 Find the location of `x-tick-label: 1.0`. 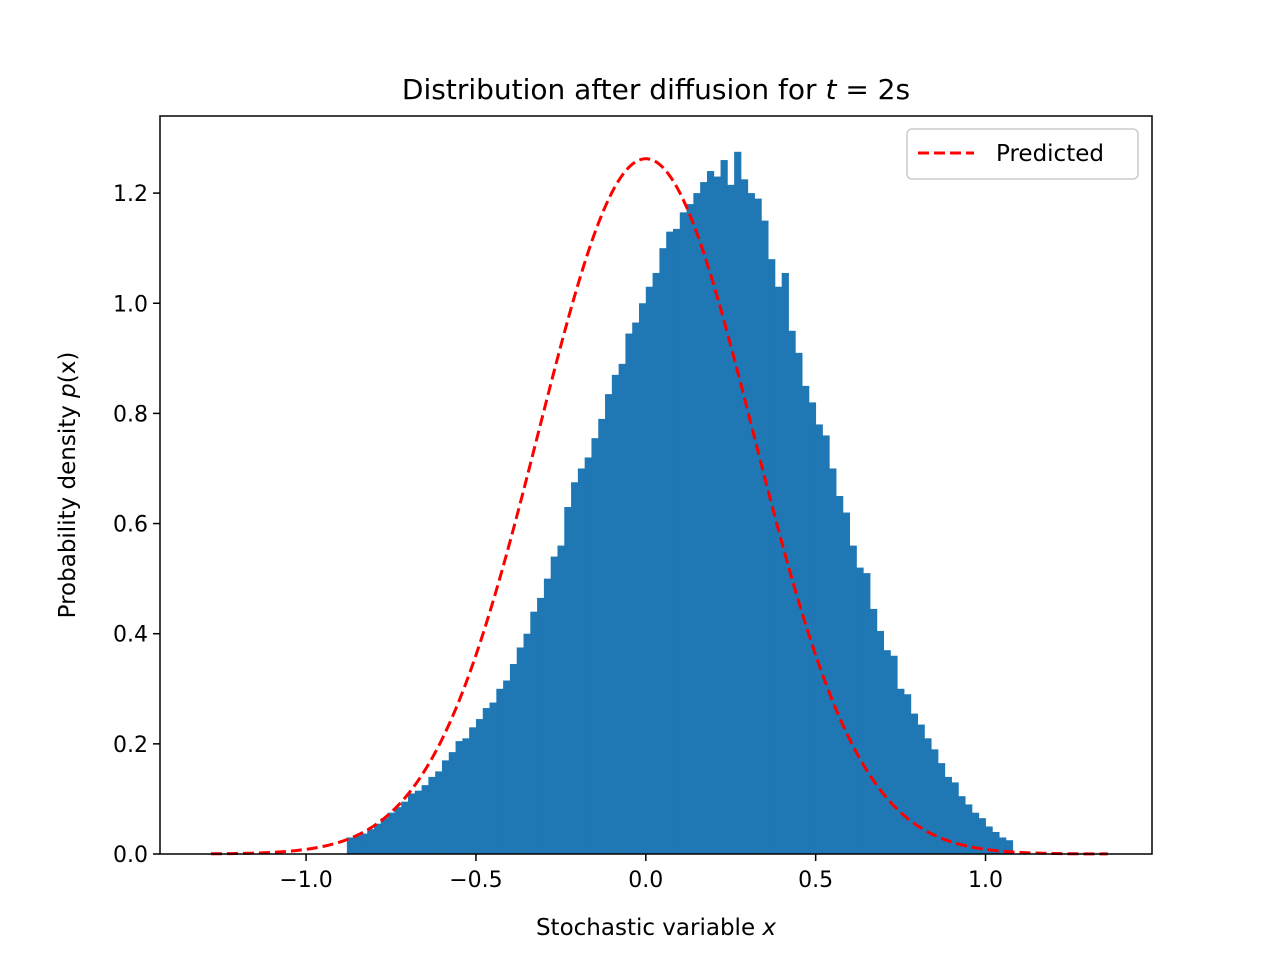

x-tick-label: 1.0 is located at coordinates (985, 880).